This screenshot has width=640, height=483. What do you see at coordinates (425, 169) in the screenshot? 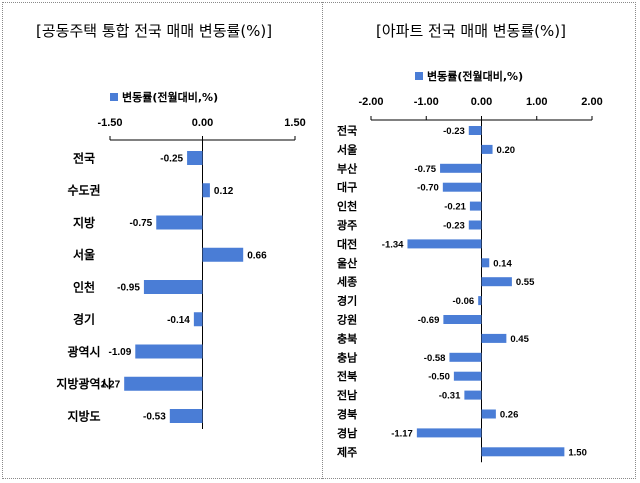
I see `right-data-label: -0.75` at bounding box center [425, 169].